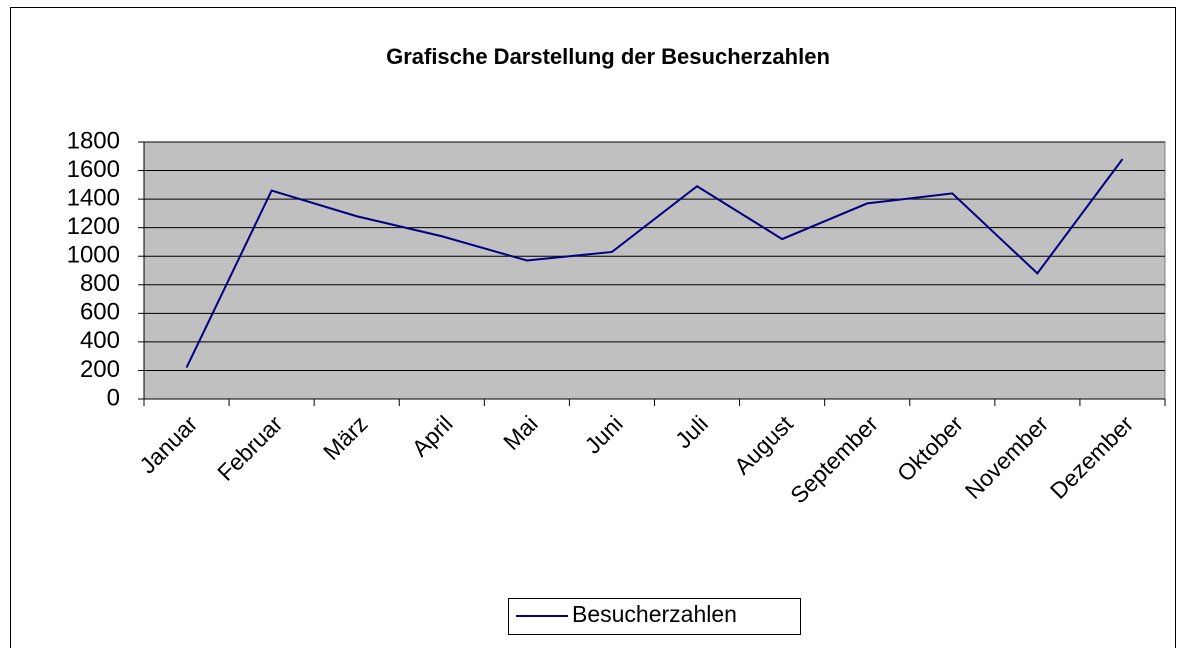  What do you see at coordinates (113, 397) in the screenshot?
I see `y-tick-label: 0` at bounding box center [113, 397].